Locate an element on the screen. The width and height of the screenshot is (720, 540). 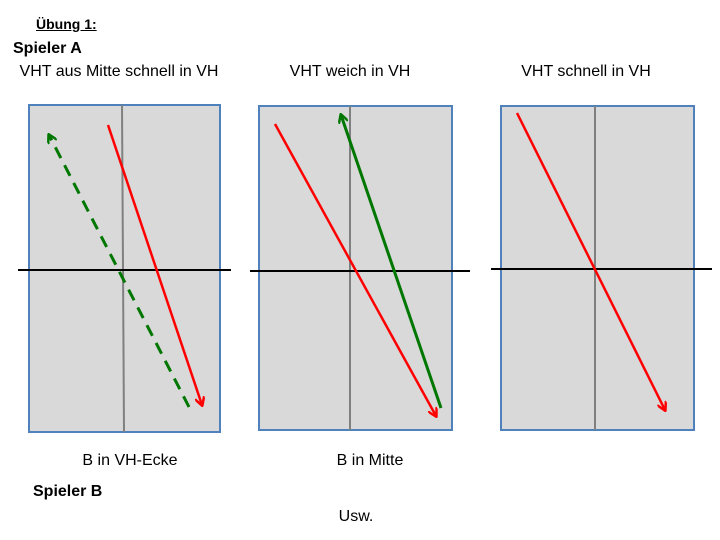
player-a-label: Spieler A is located at coordinates (47, 48).